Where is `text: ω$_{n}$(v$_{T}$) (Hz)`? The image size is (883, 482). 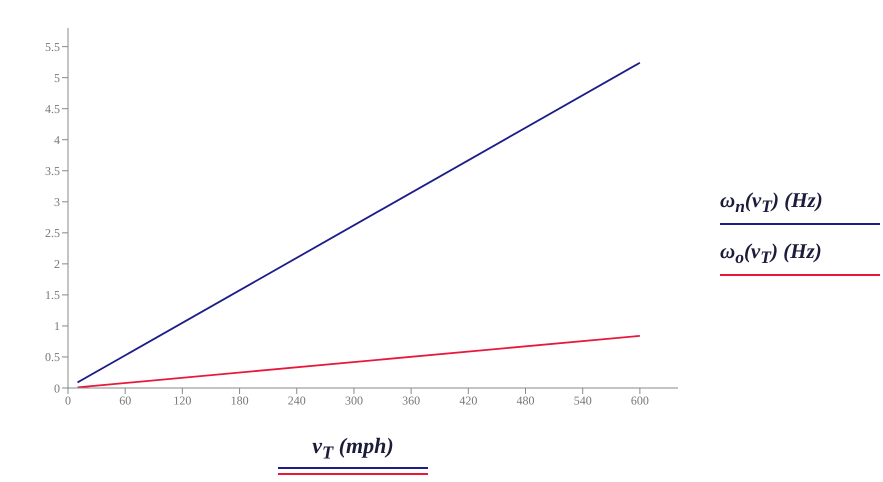 text: ω$_{n}$(v$_{T}$) (Hz) is located at coordinates (771, 202).